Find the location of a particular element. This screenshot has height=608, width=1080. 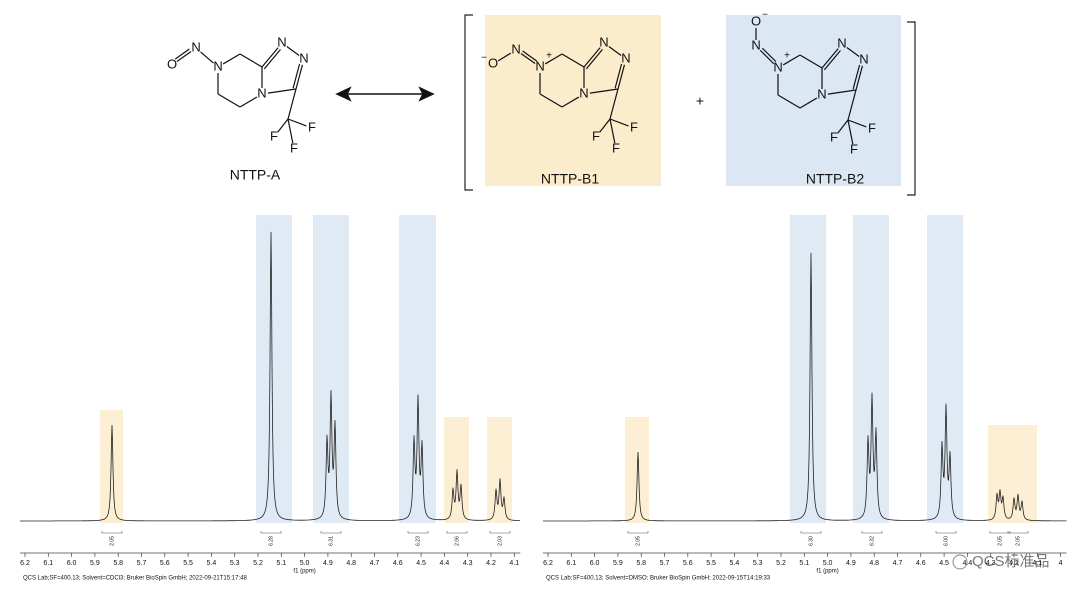

molecule-label: NTTP-A is located at coordinates (255, 175).